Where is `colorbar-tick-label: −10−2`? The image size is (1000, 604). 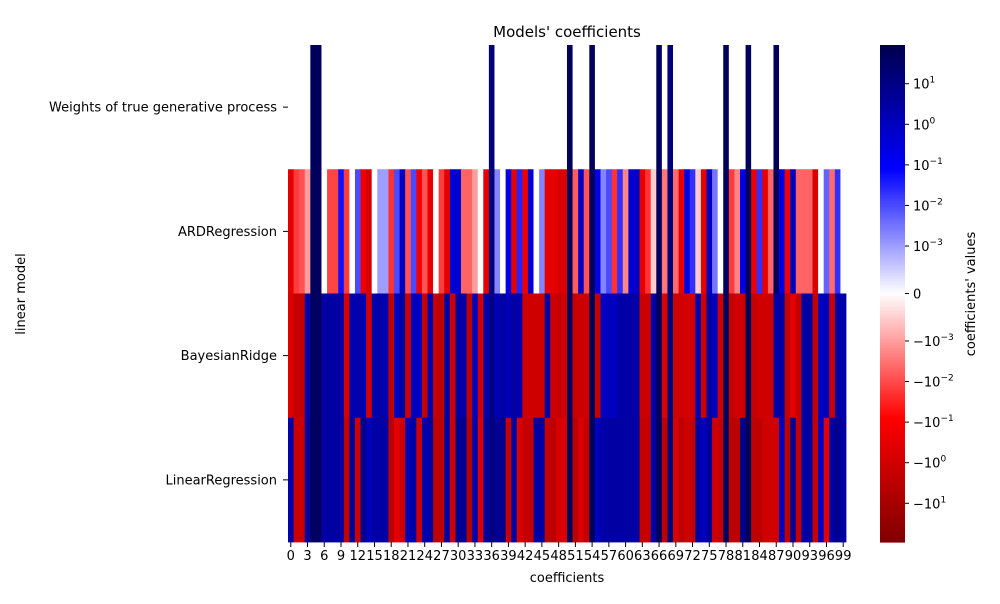 colorbar-tick-label: −10−2 is located at coordinates (933, 382).